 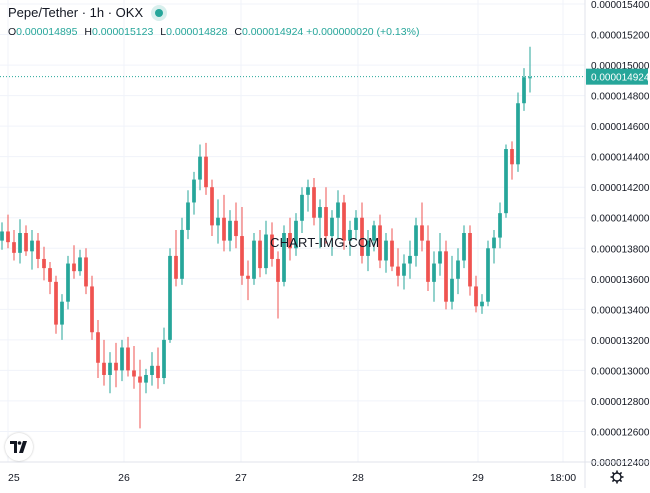 What do you see at coordinates (620, 127) in the screenshot?
I see `y-tick-label: 0.000014600` at bounding box center [620, 127].